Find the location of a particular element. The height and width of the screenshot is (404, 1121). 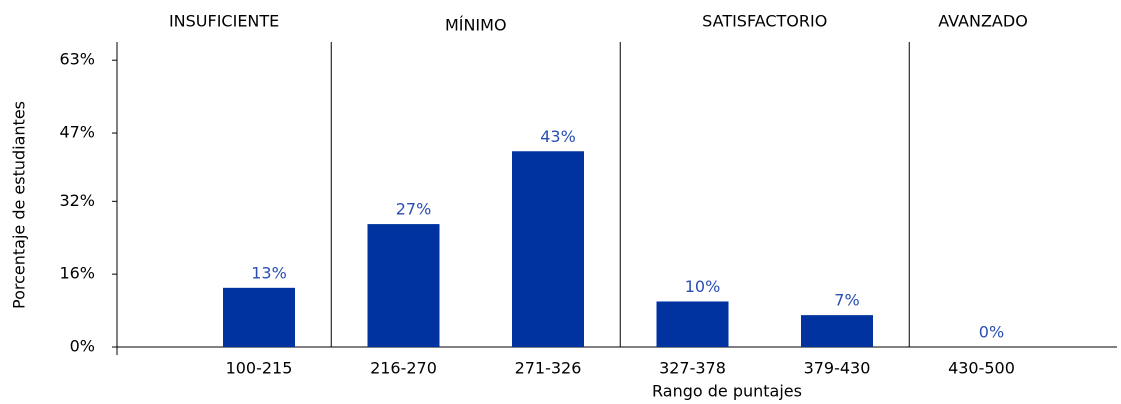

y-tick-label: 47% is located at coordinates (77, 132).